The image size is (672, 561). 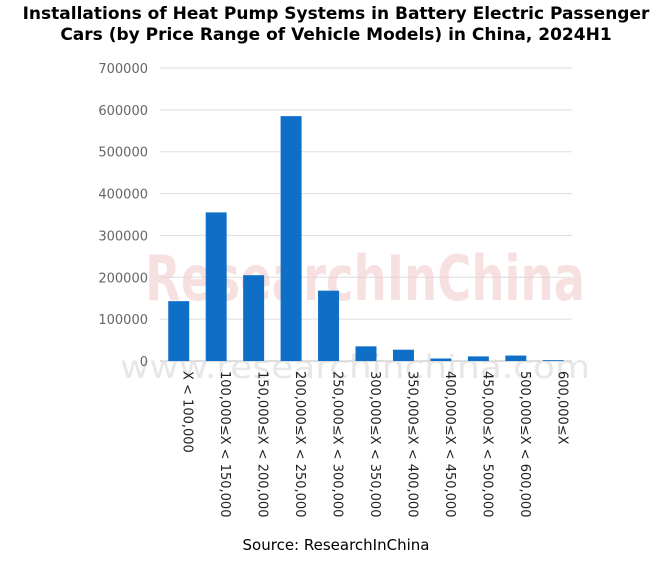 What do you see at coordinates (123, 278) in the screenshot?
I see `y-tick-label: 200000` at bounding box center [123, 278].